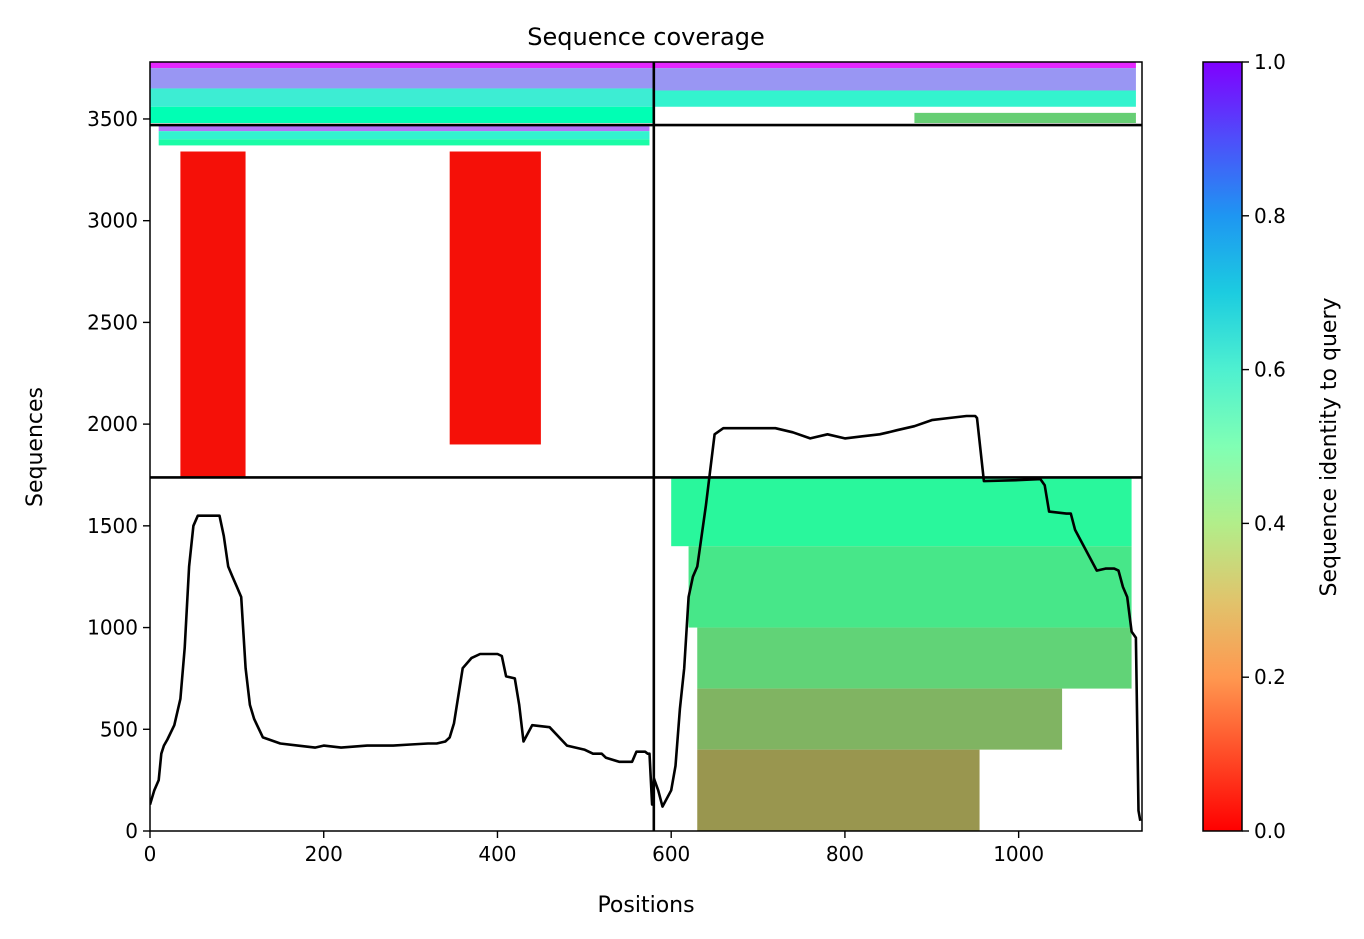 The image size is (1364, 939). Describe the element at coordinates (404, 128) in the screenshot. I see `heat-block-mid-band-blue` at that location.